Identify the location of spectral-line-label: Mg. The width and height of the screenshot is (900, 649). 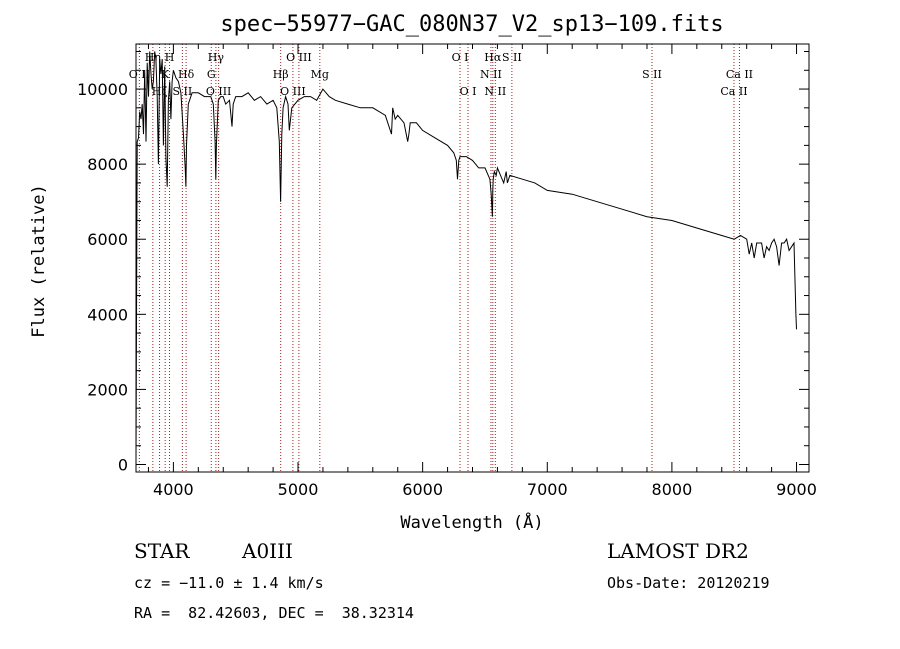
(320, 74).